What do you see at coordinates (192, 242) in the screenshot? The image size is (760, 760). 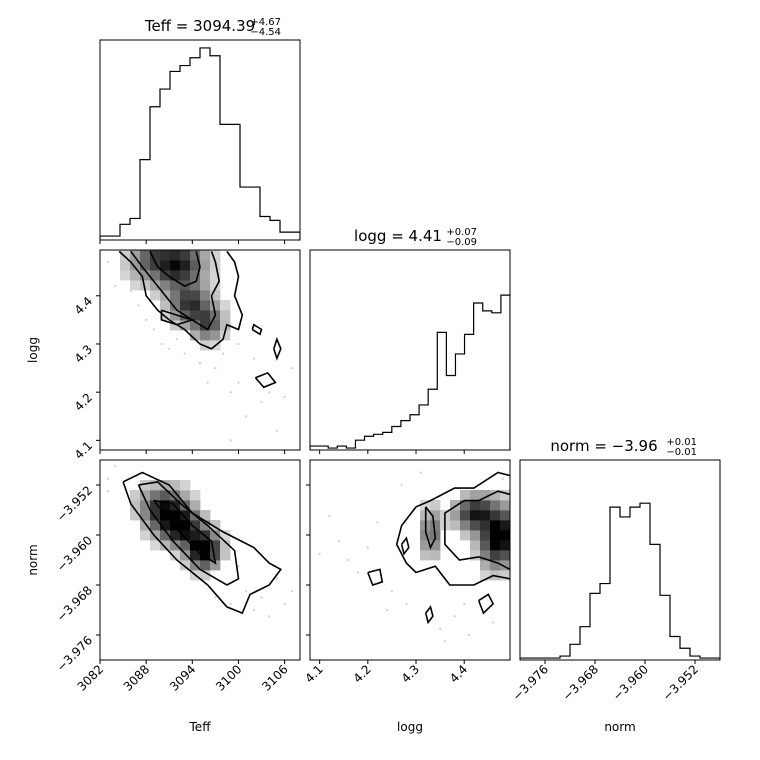 I see `xticks-teff-r0` at bounding box center [192, 242].